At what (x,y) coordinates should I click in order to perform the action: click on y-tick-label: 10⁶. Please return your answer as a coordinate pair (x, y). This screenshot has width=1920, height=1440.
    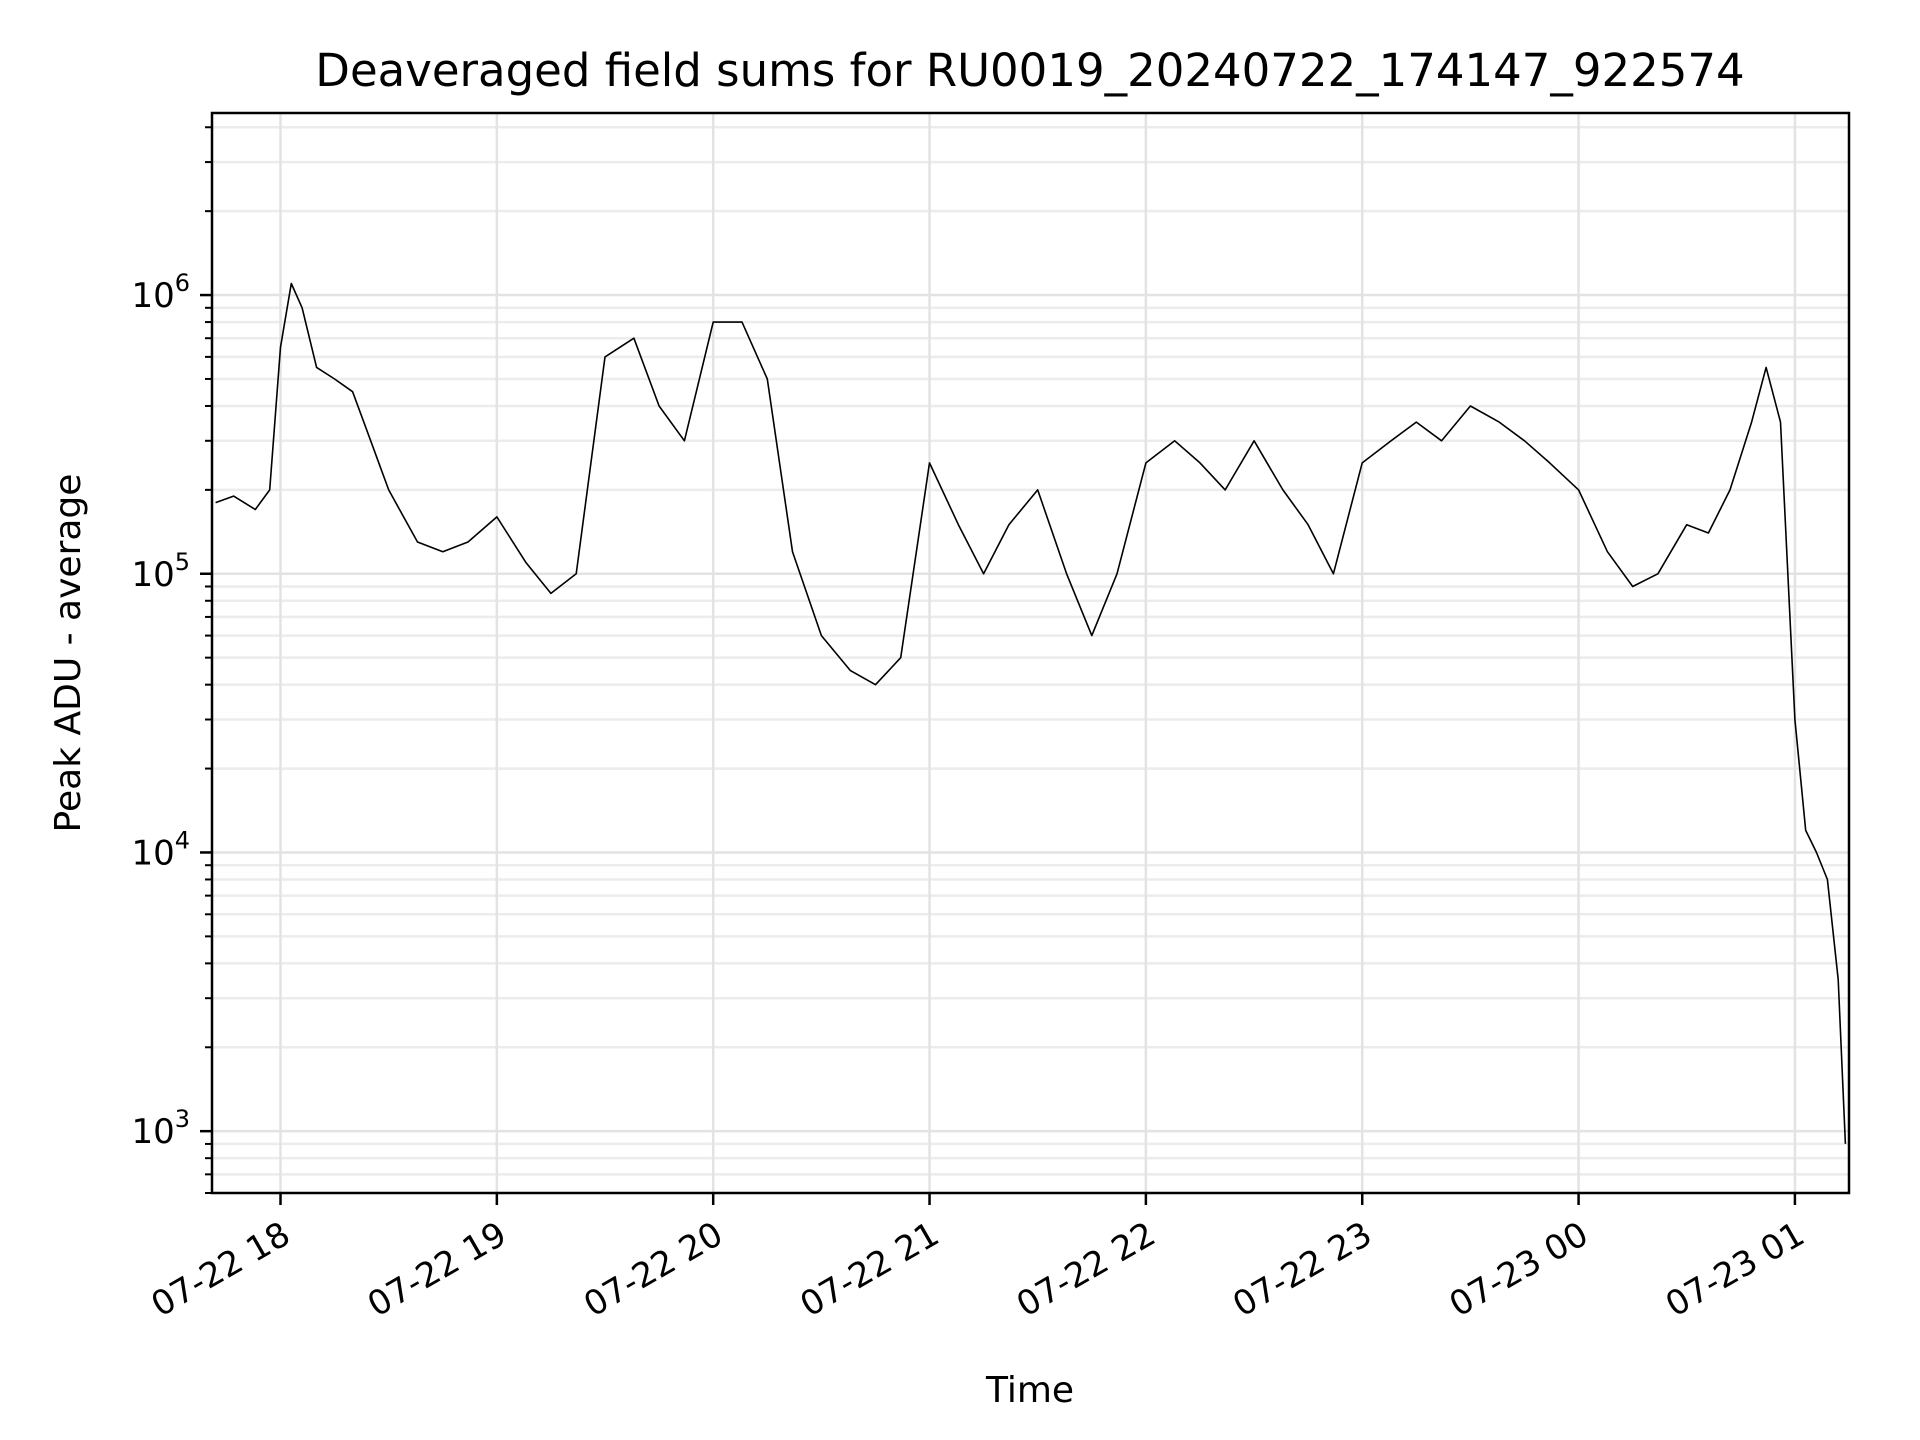
    Looking at the image, I should click on (160, 292).